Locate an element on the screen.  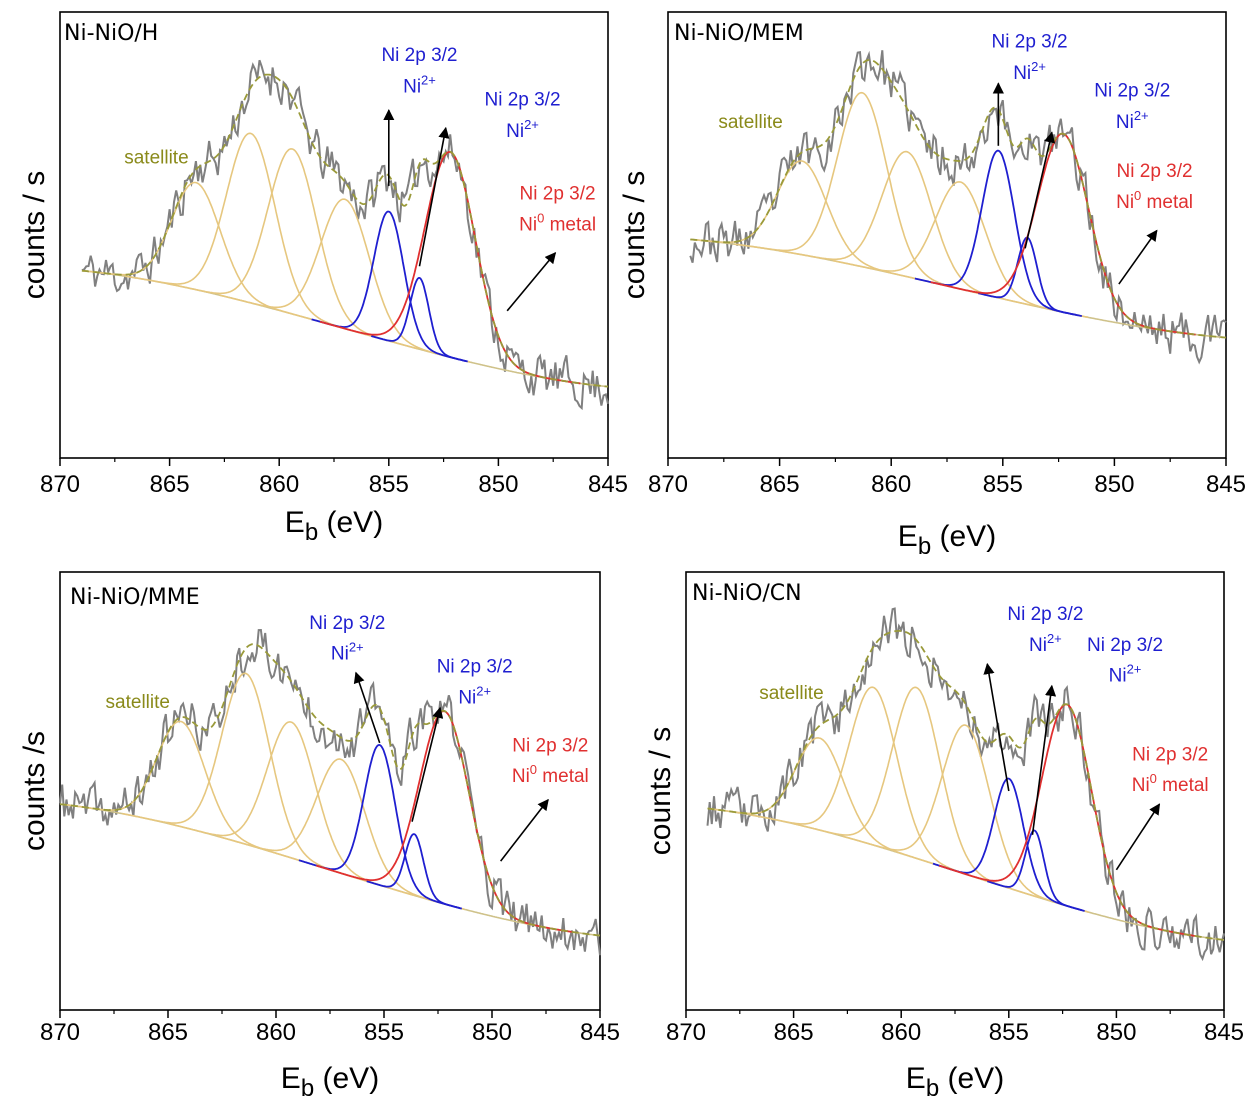
panel-title: Ni-NiO/MEM is located at coordinates (739, 33).